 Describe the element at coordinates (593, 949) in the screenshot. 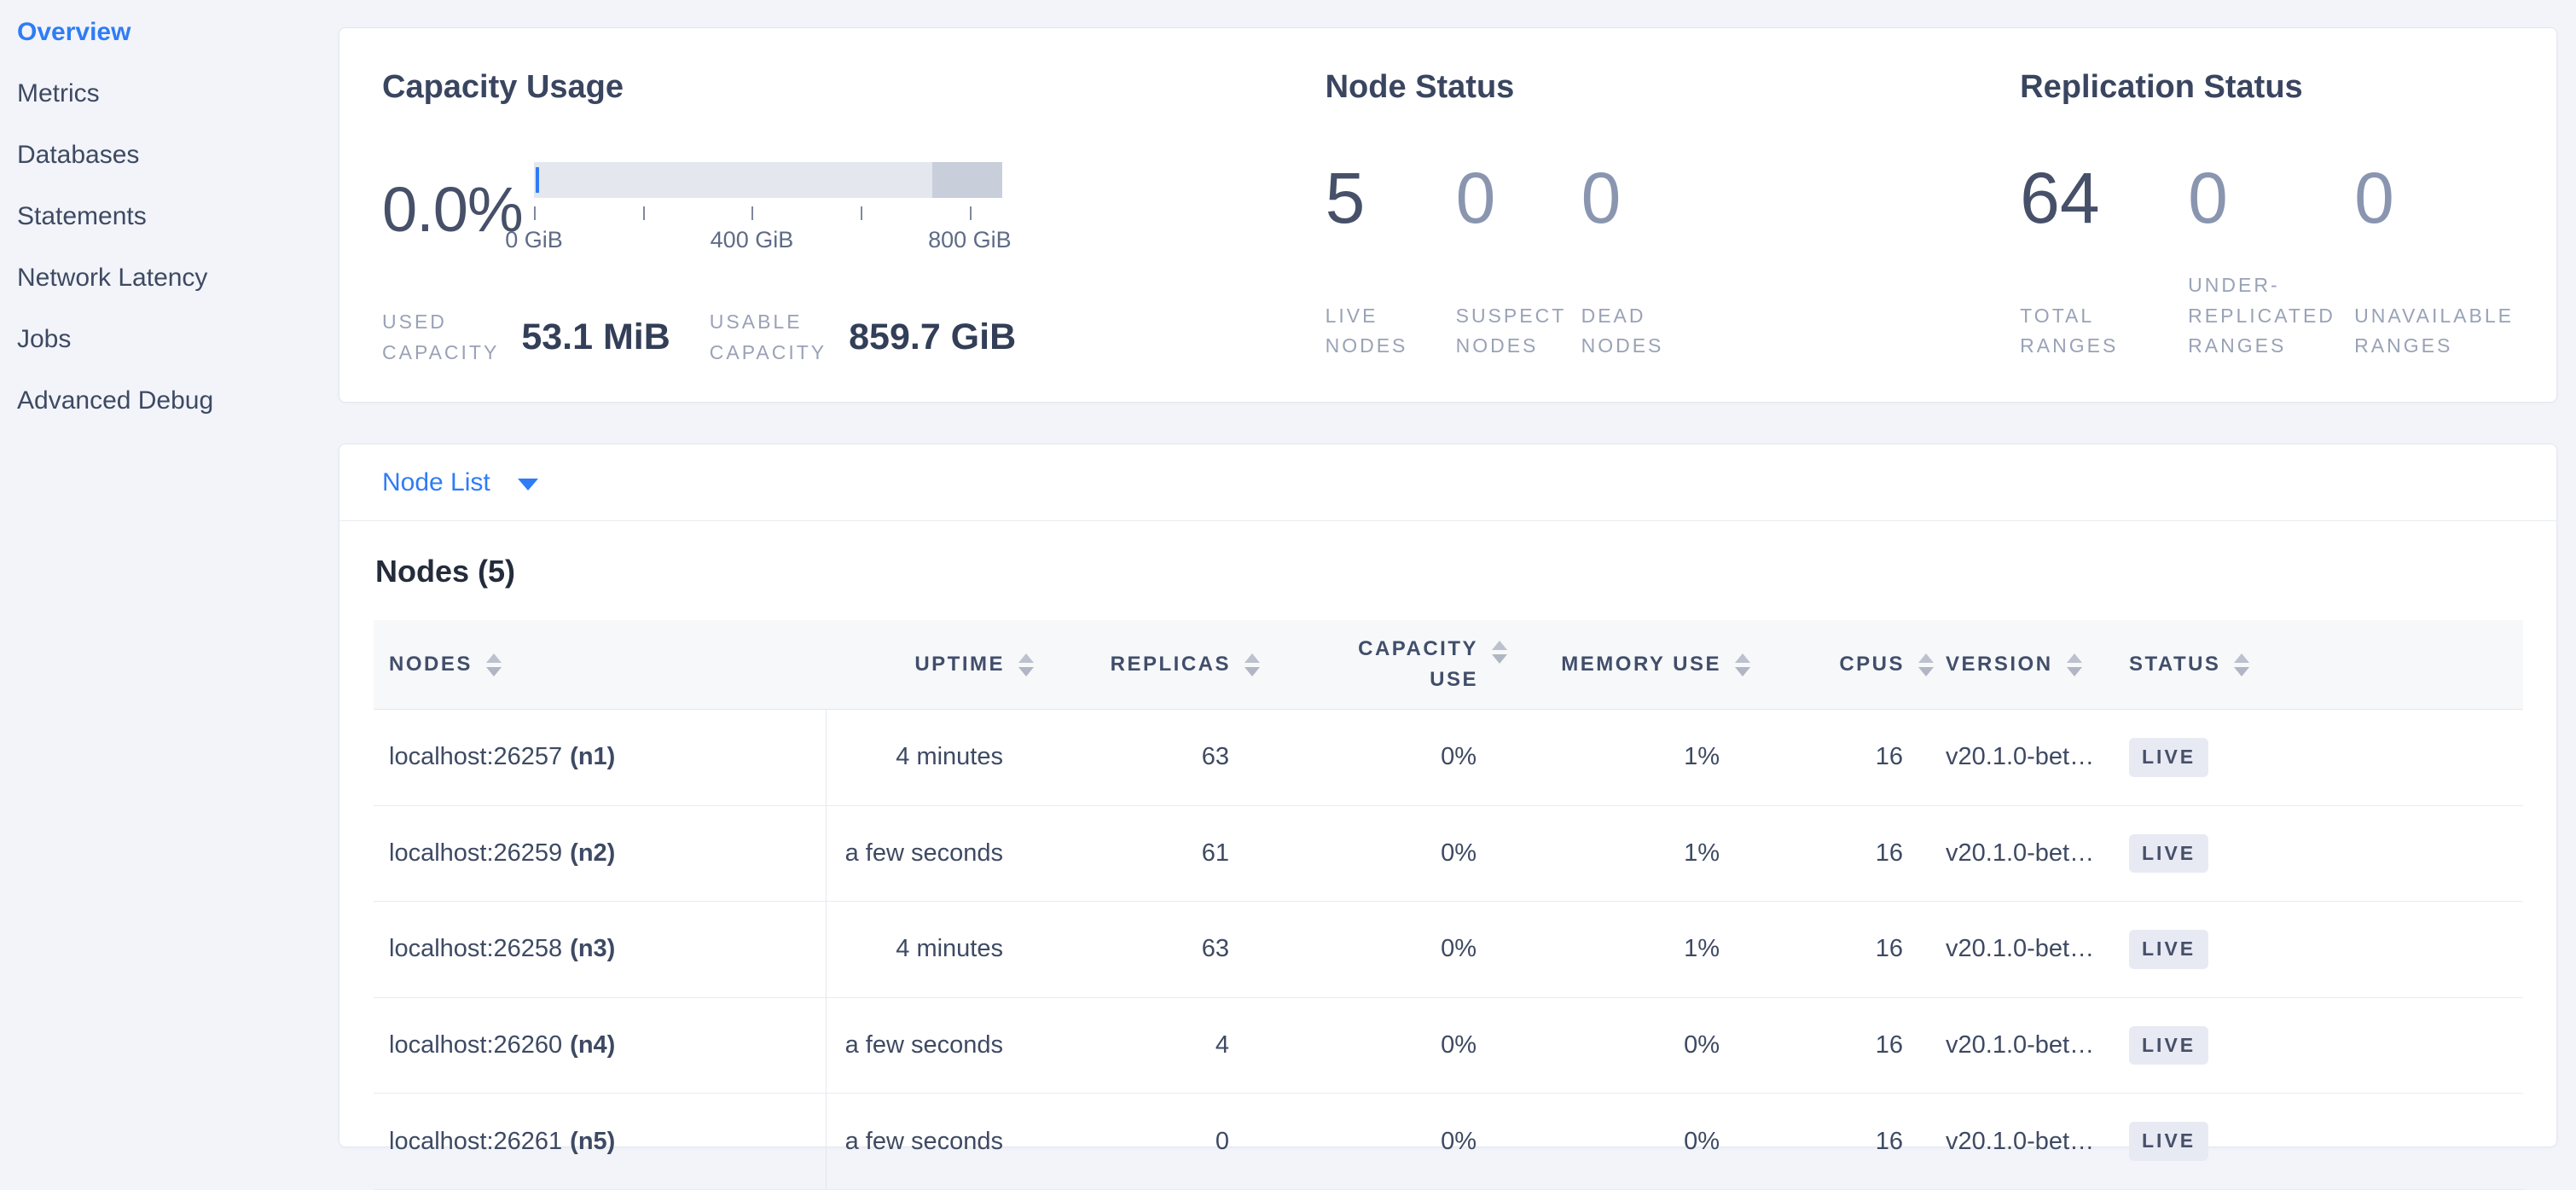

I see `node-id: (n3)` at that location.